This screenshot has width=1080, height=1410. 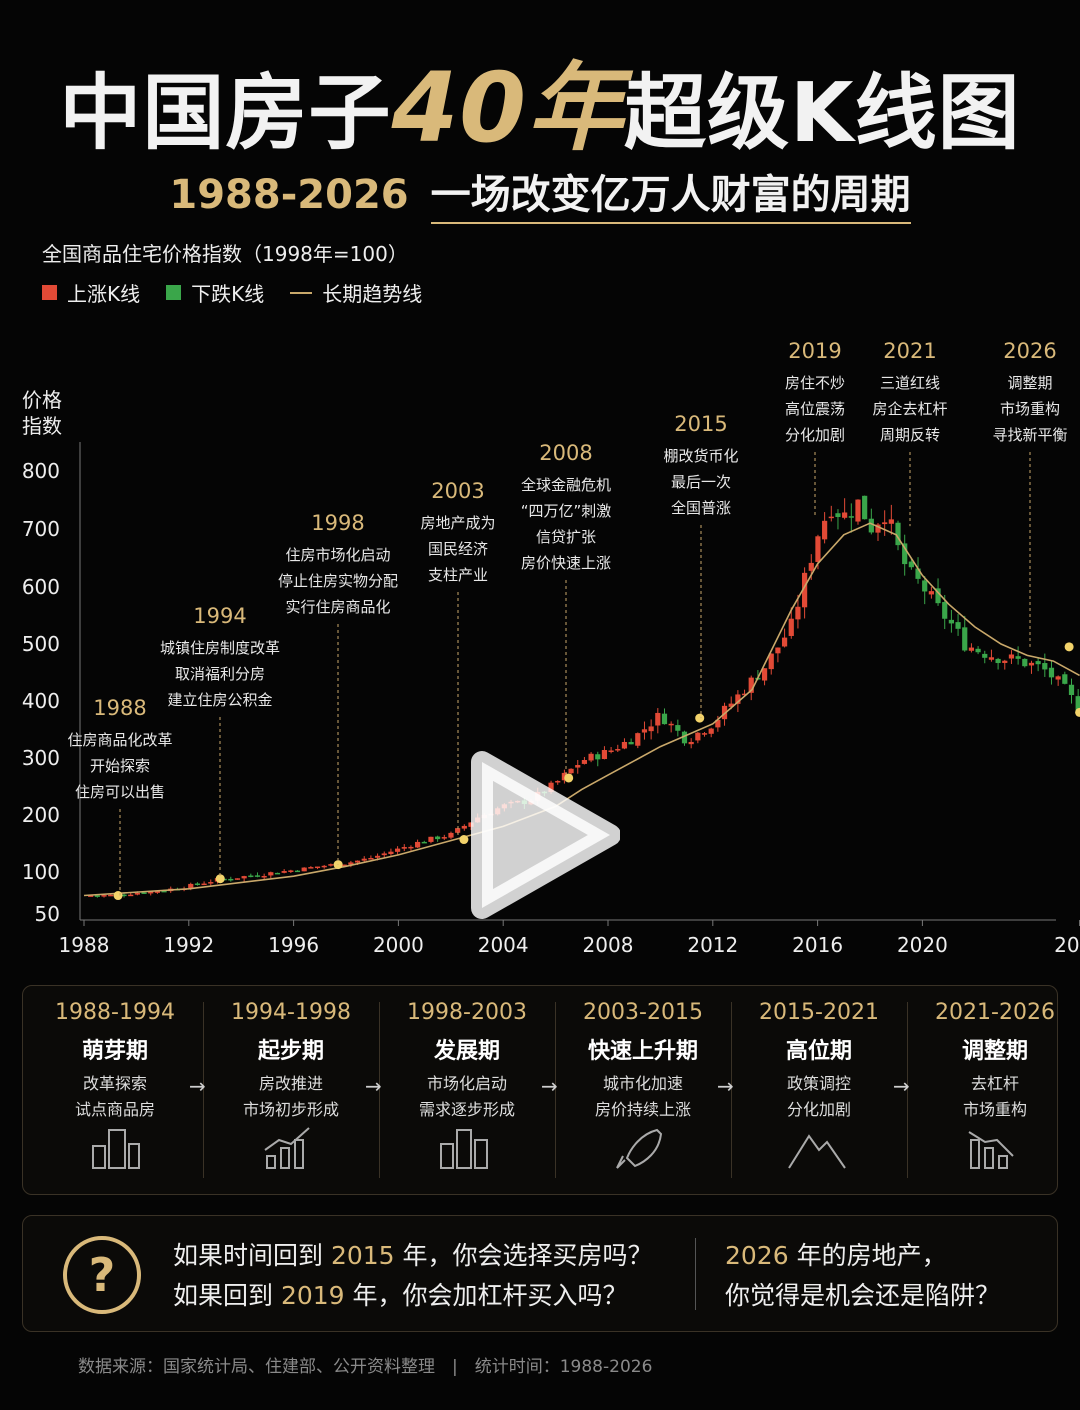 I want to click on annotation-year: 2026, so click(x=1029, y=351).